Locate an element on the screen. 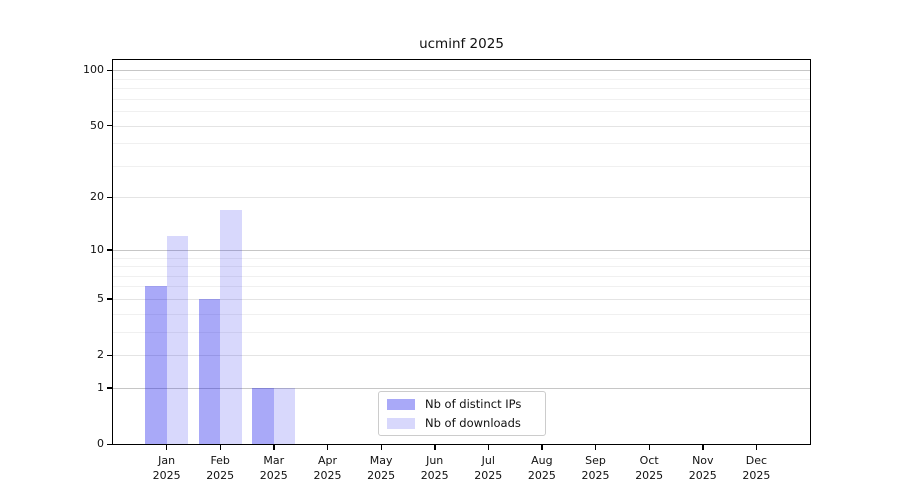 Image resolution: width=900 pixels, height=500 pixels. x-tick-may is located at coordinates (381, 447).